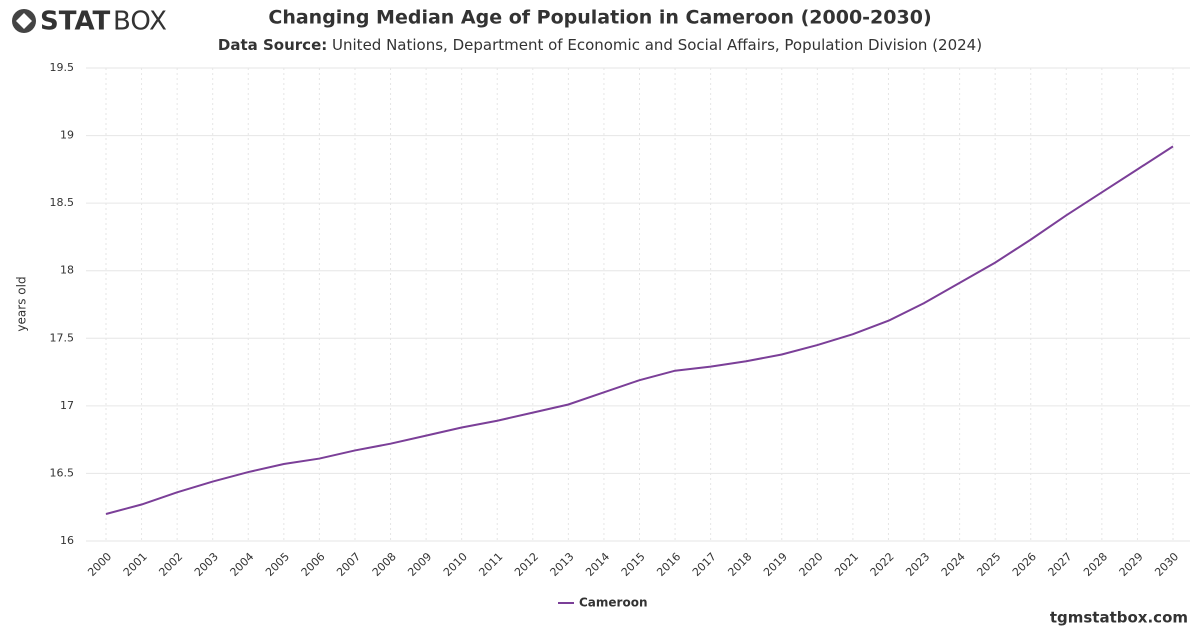 This screenshot has height=630, width=1200. I want to click on x-tick-label: 2029, so click(1131, 564).